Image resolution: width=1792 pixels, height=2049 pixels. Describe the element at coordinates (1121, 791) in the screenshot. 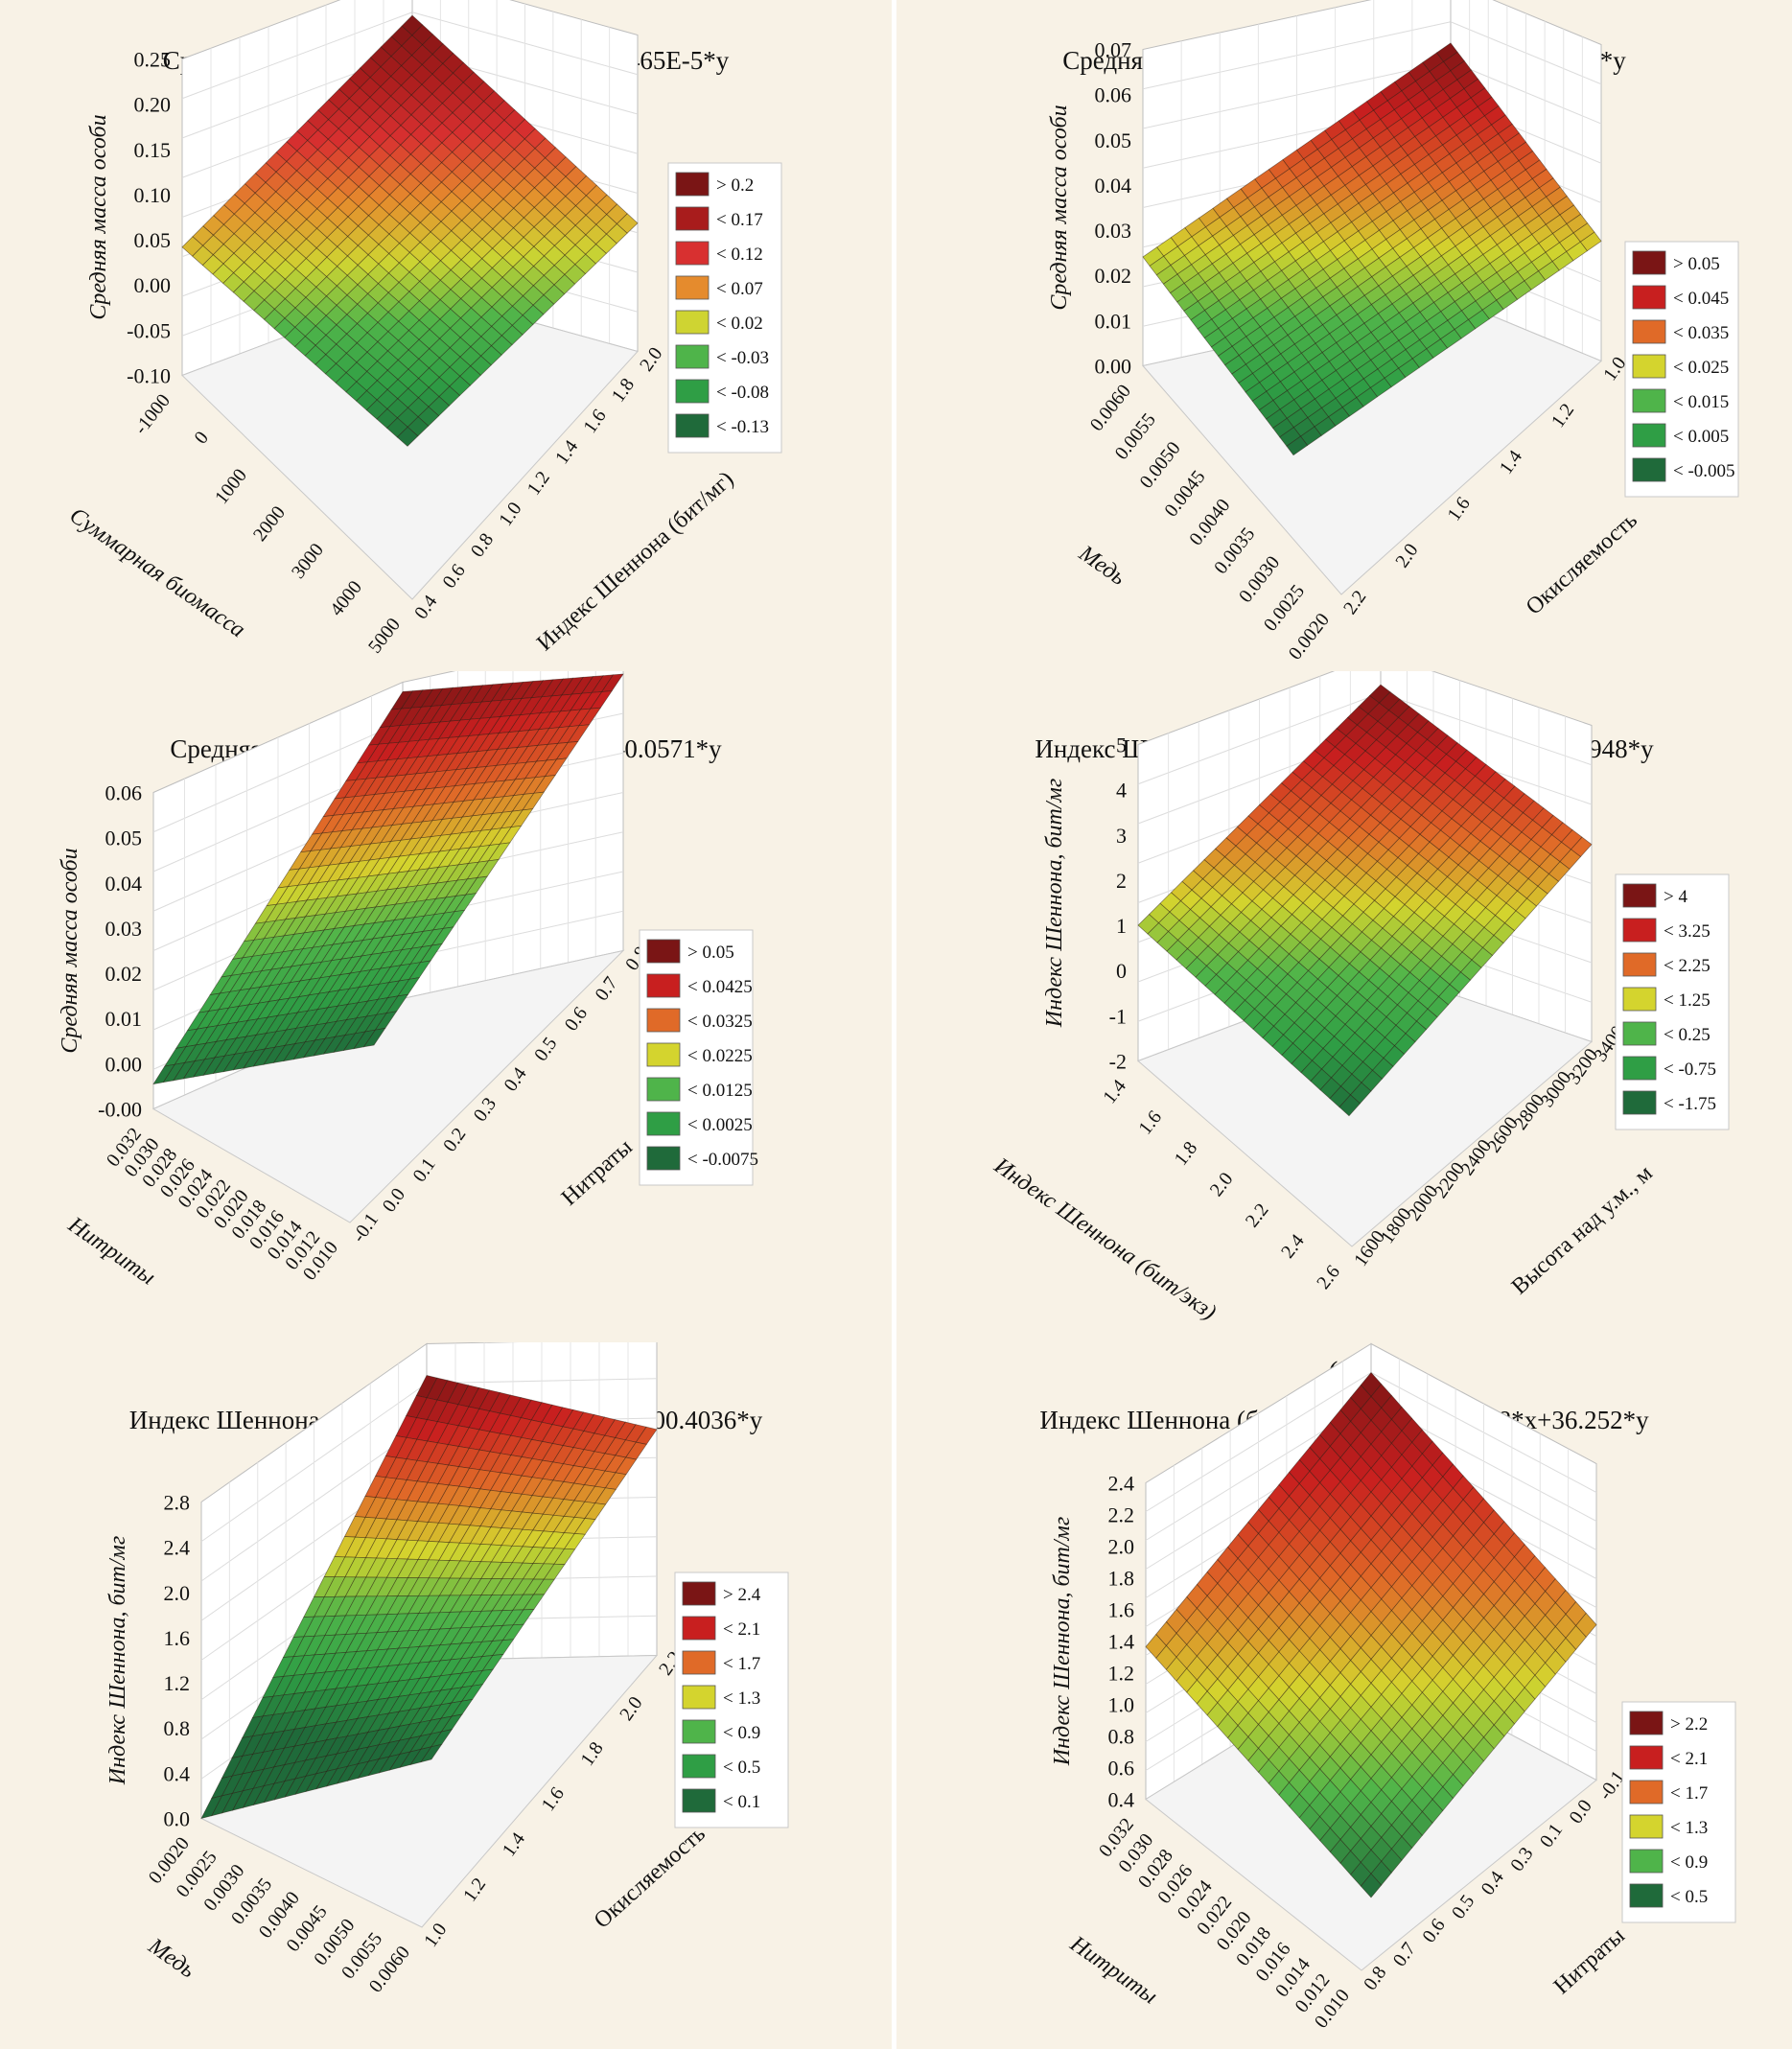

I see `z-tick-label: 4` at that location.